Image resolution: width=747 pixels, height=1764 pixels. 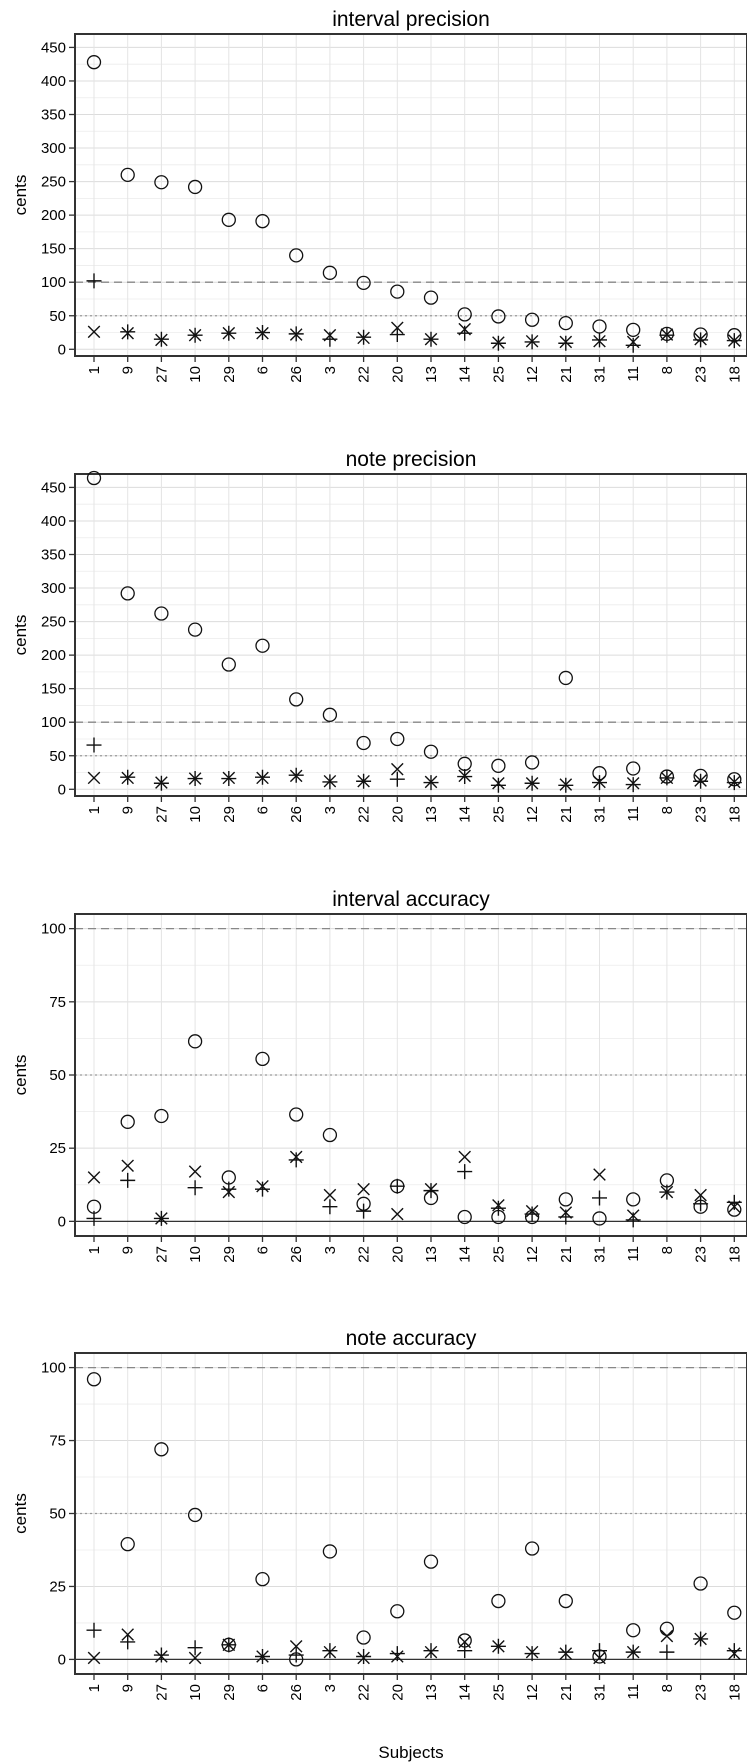 What do you see at coordinates (296, 374) in the screenshot?
I see `x-tick-label: 26` at bounding box center [296, 374].